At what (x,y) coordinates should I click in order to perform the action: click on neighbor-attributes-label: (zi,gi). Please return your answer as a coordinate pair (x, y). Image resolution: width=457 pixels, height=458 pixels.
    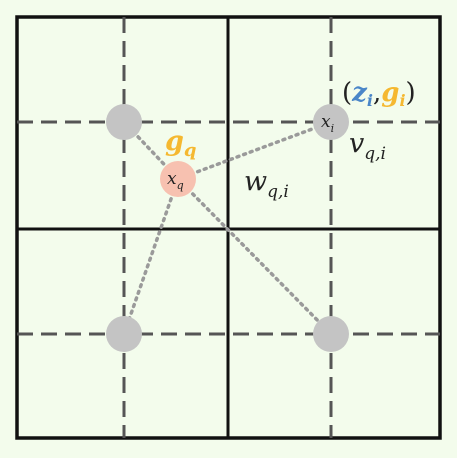
    Looking at the image, I should click on (379, 94).